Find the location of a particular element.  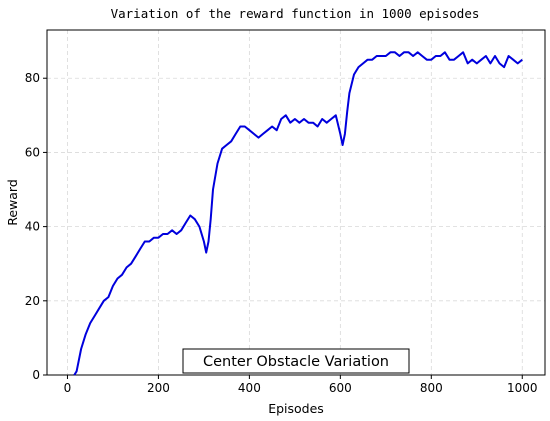

y-tick-label: 80 is located at coordinates (32, 78).